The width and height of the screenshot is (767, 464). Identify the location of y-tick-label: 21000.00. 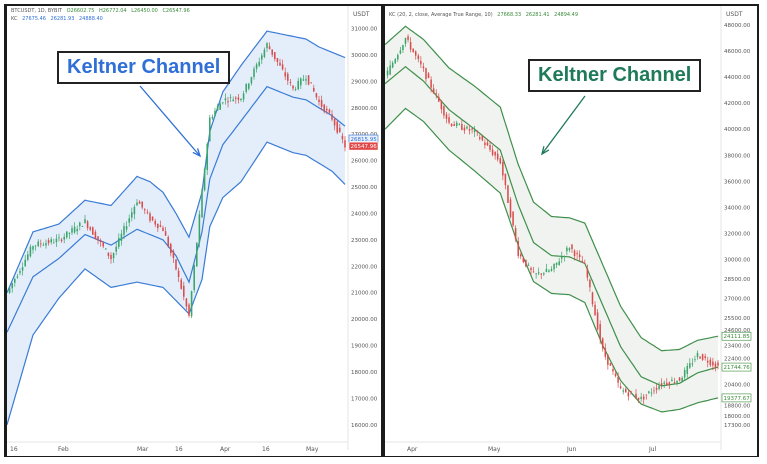
(364, 294).